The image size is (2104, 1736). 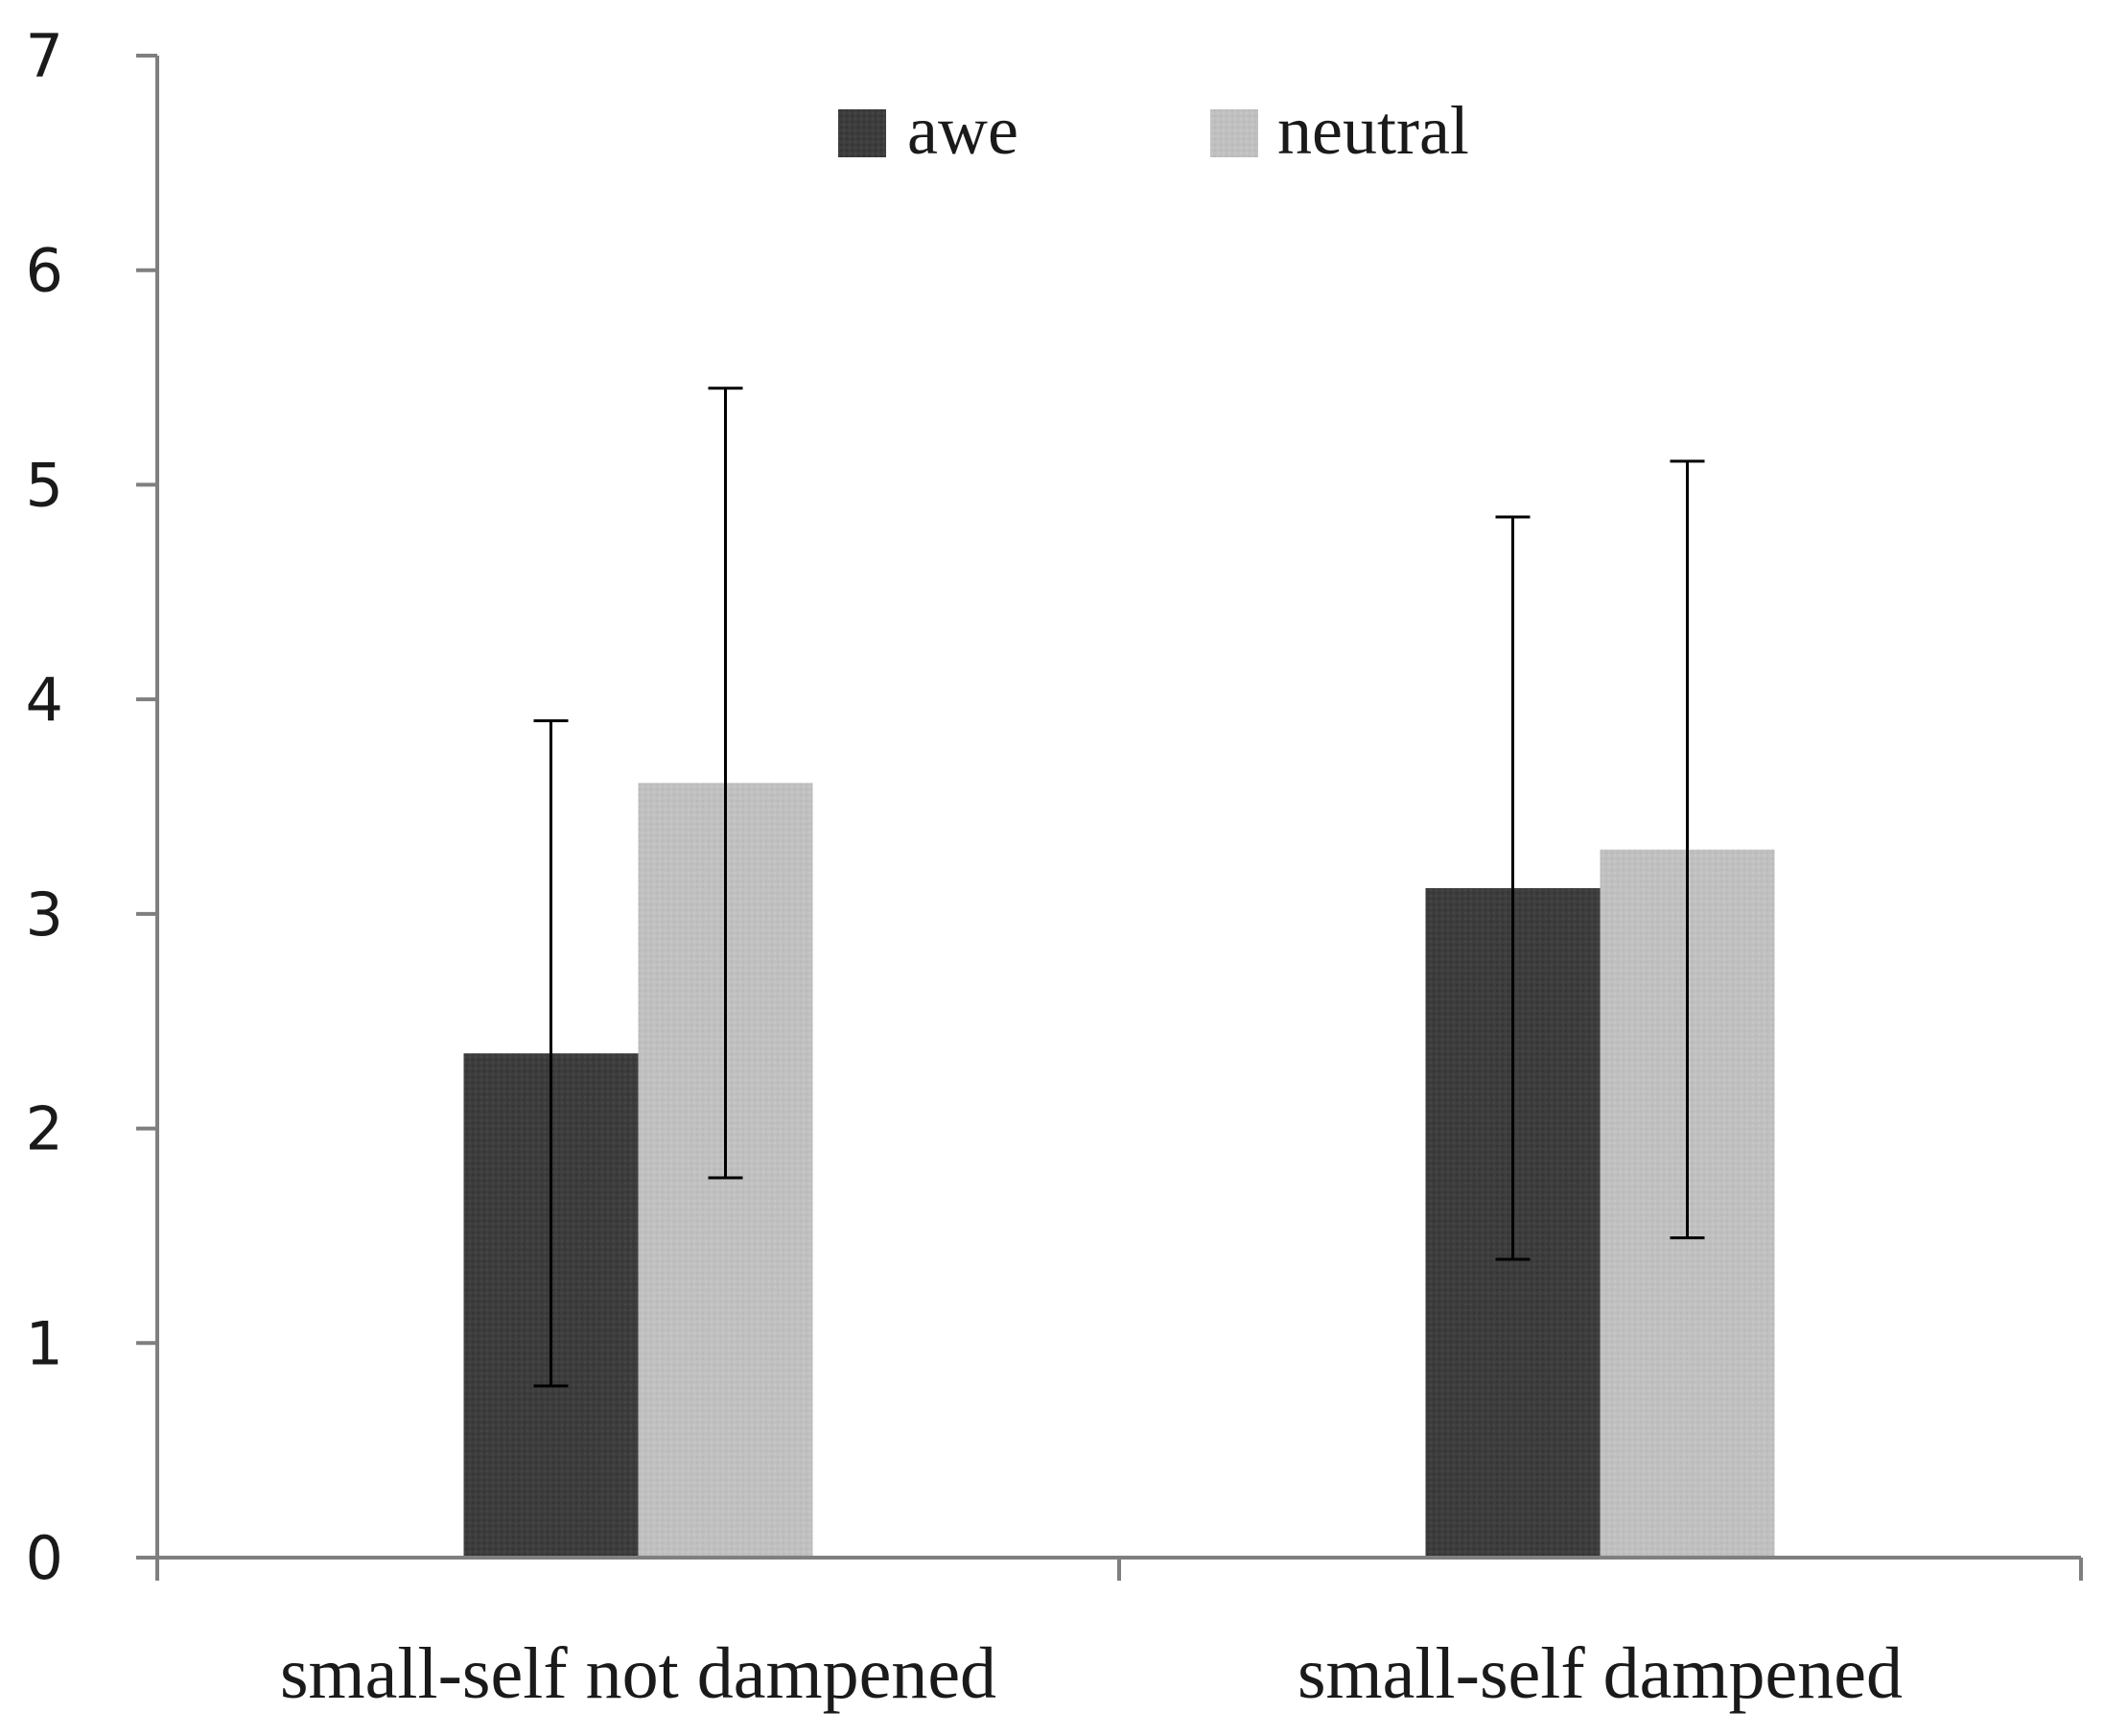 What do you see at coordinates (44, 1558) in the screenshot?
I see `y-tick-label: 0` at bounding box center [44, 1558].